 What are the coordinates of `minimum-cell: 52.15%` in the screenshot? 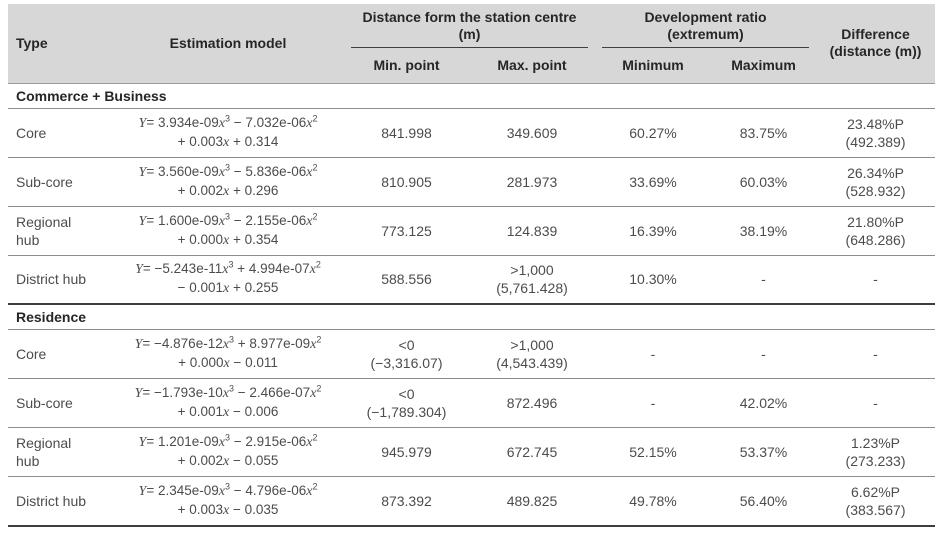 It's located at (653, 452).